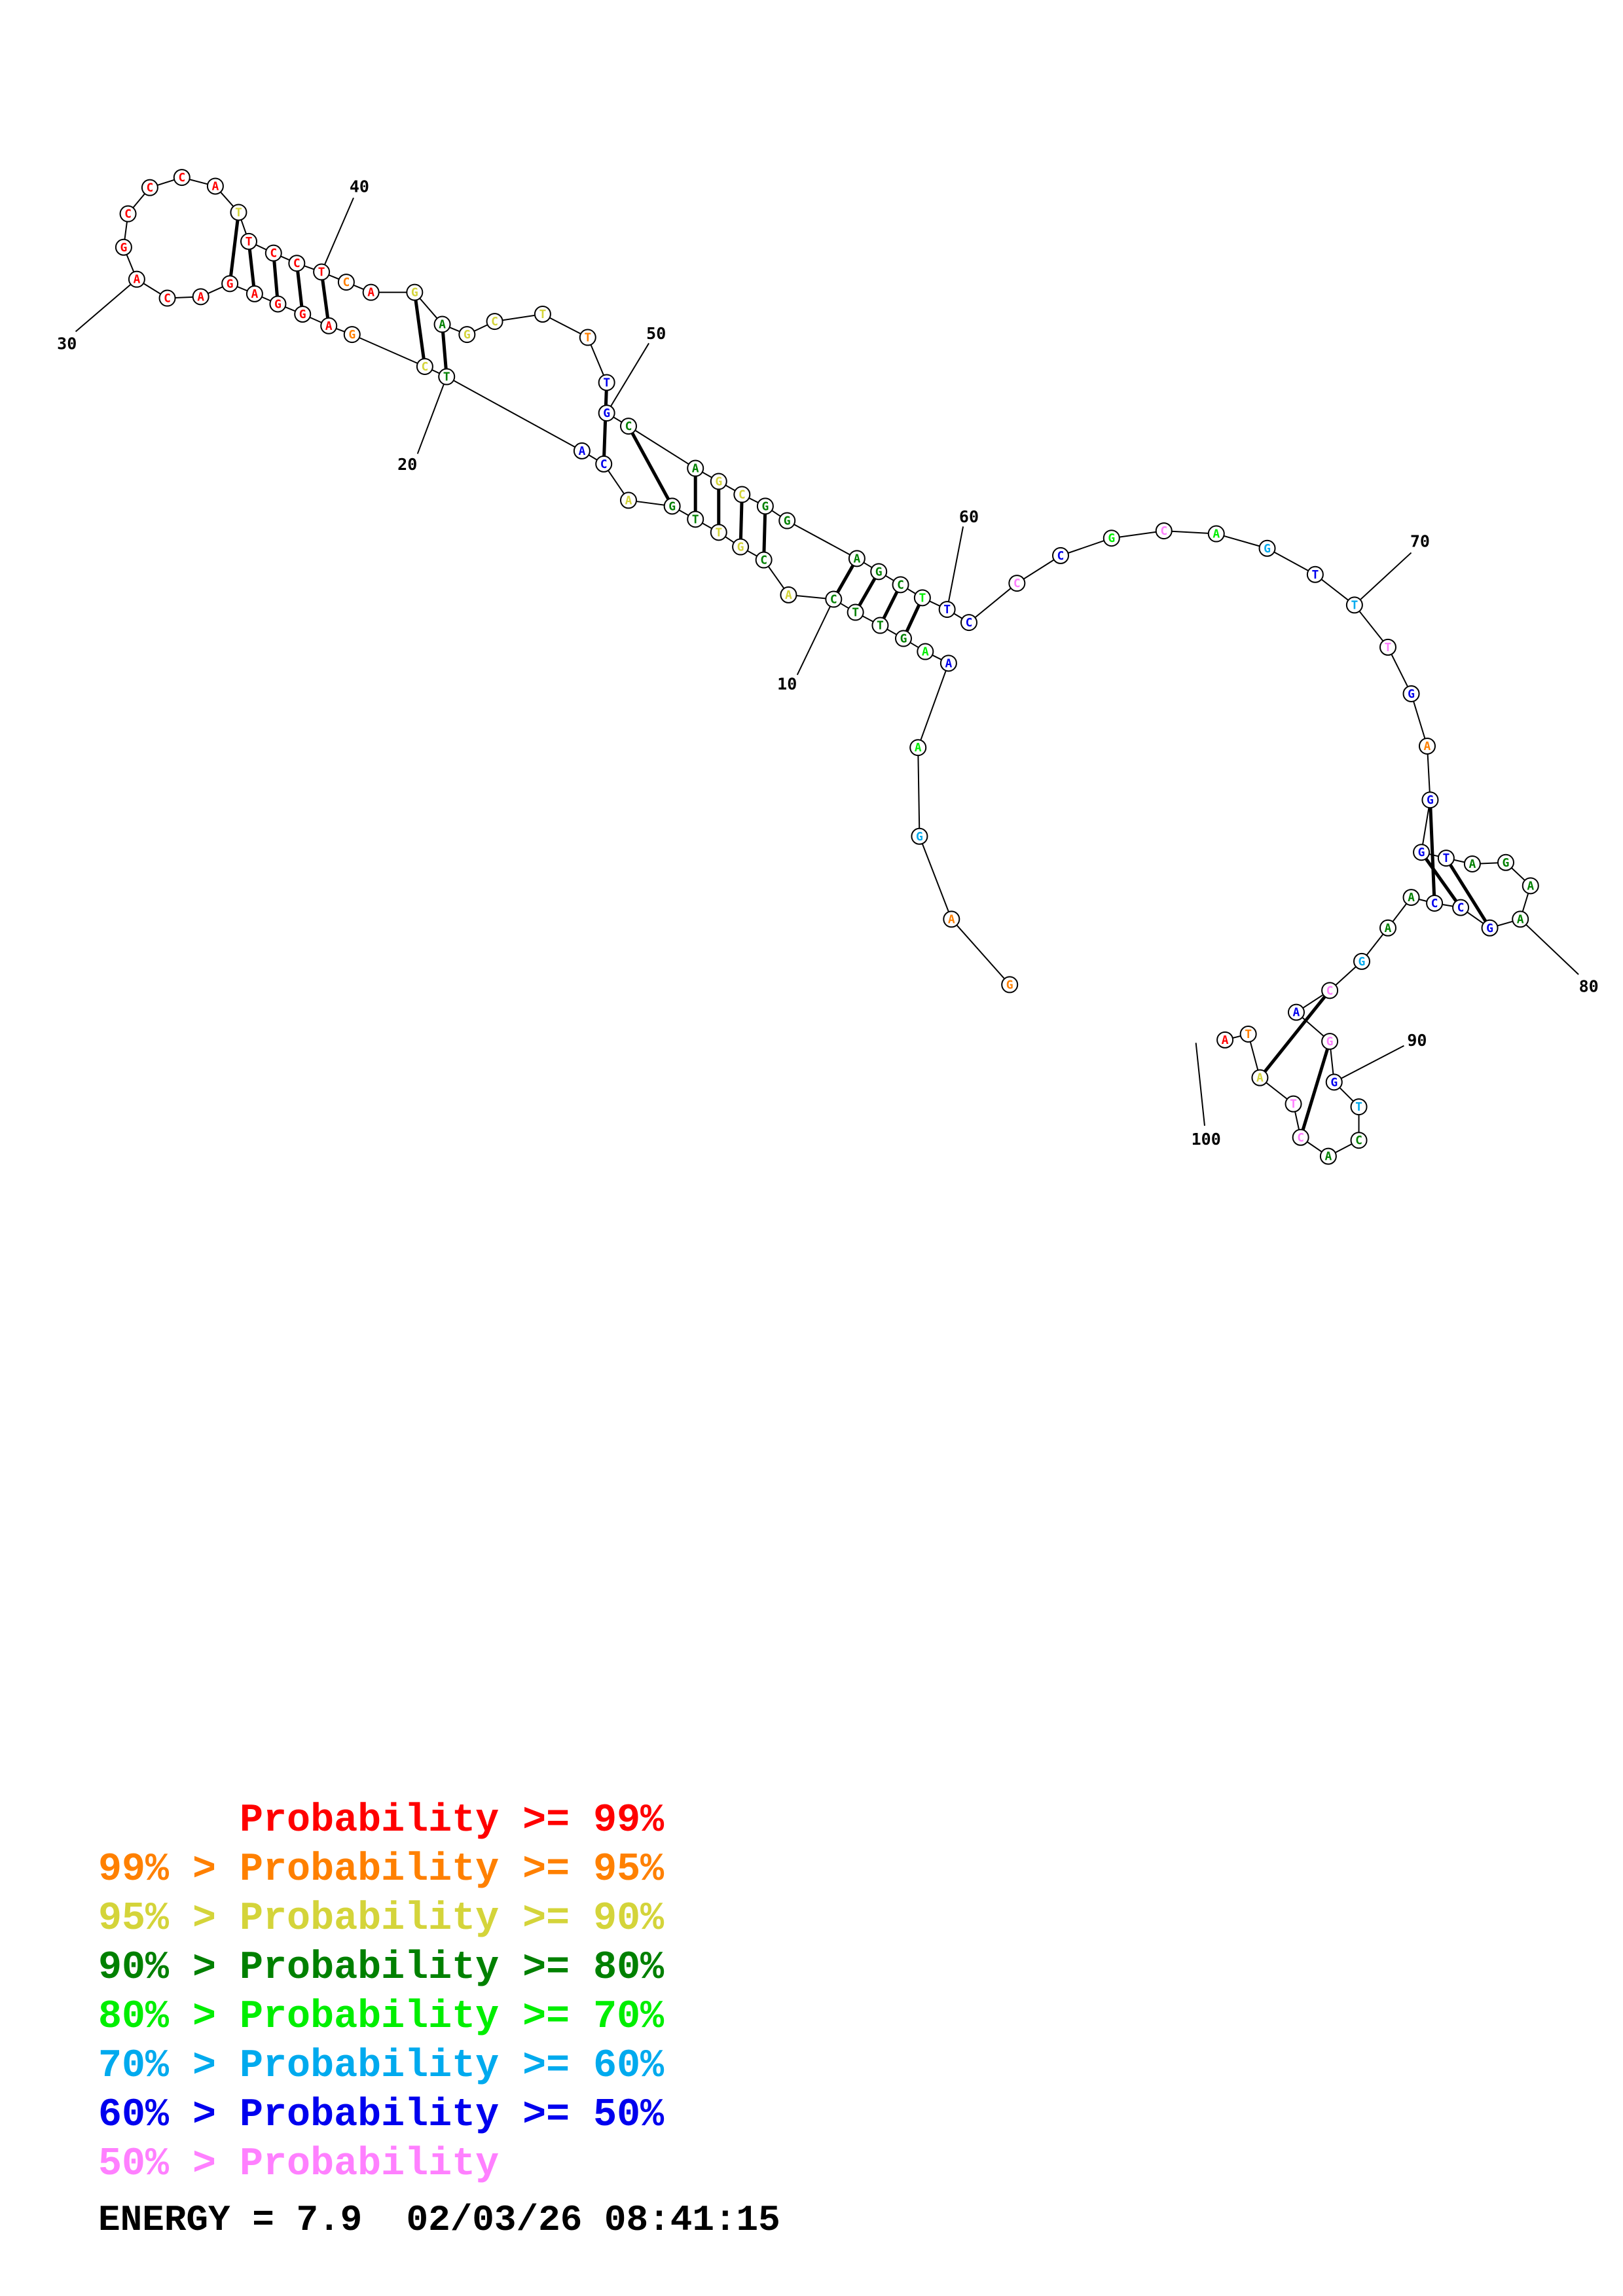 The image size is (1623, 2296). Describe the element at coordinates (787, 683) in the screenshot. I see `position-tick-label: 10` at that location.